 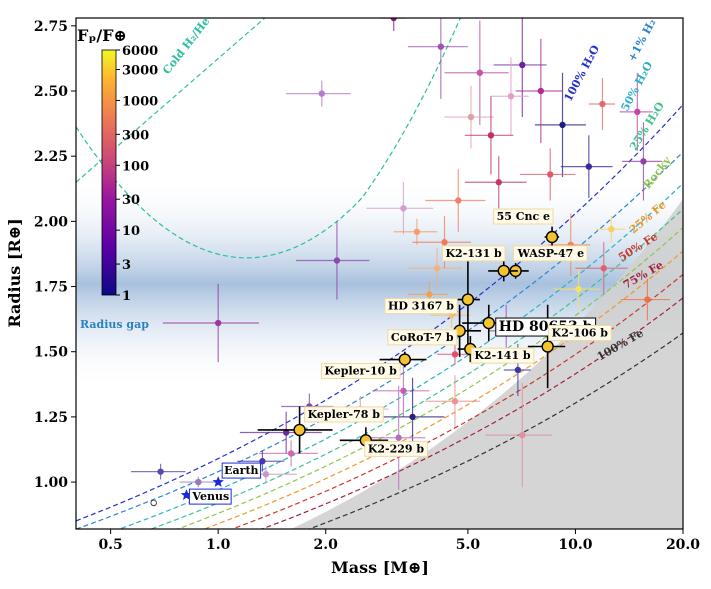 What do you see at coordinates (218, 545) in the screenshot?
I see `x-tick-label: 1.0` at bounding box center [218, 545].